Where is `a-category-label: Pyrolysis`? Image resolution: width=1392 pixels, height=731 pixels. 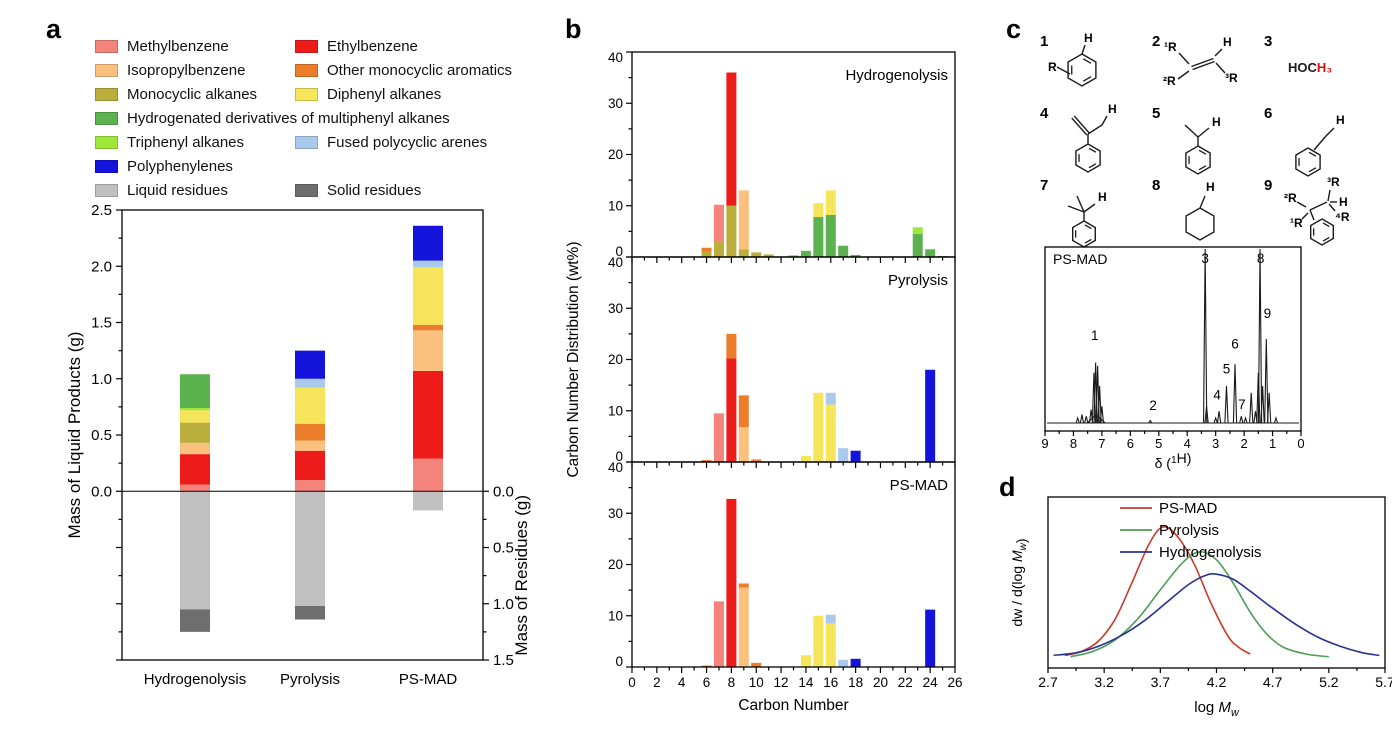
a-category-label: Pyrolysis is located at coordinates (310, 679).